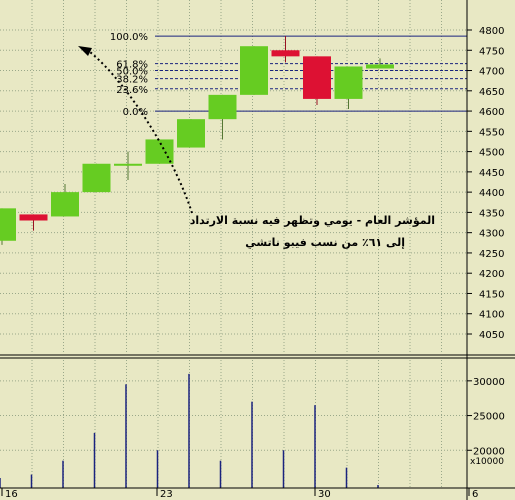 The height and width of the screenshot is (500, 515). Describe the element at coordinates (288, 75) in the screenshot. I see `fibonacci-lines: 100.0% 61.8%50.0%38.2%23.6% 0.0%` at that location.